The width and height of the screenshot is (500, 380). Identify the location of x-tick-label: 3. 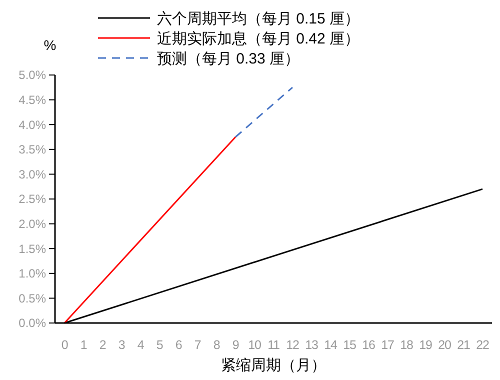
(122, 345).